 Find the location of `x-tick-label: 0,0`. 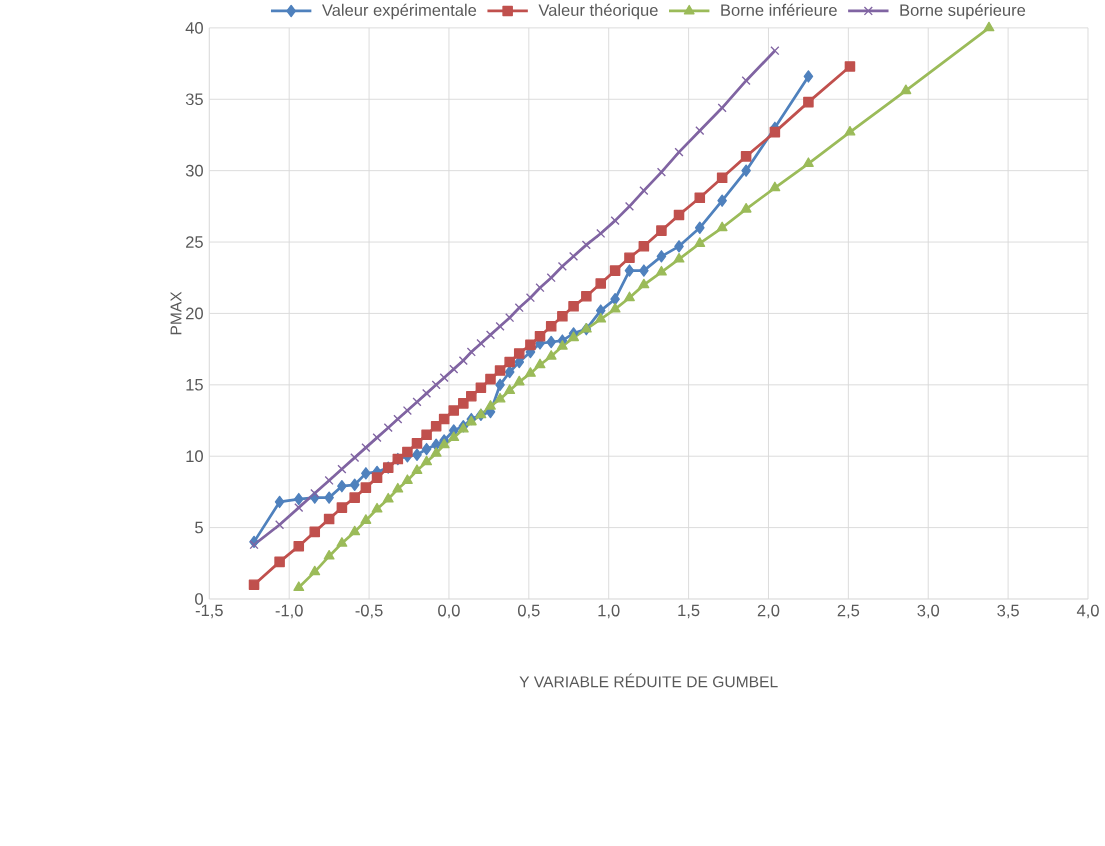

x-tick-label: 0,0 is located at coordinates (449, 611).